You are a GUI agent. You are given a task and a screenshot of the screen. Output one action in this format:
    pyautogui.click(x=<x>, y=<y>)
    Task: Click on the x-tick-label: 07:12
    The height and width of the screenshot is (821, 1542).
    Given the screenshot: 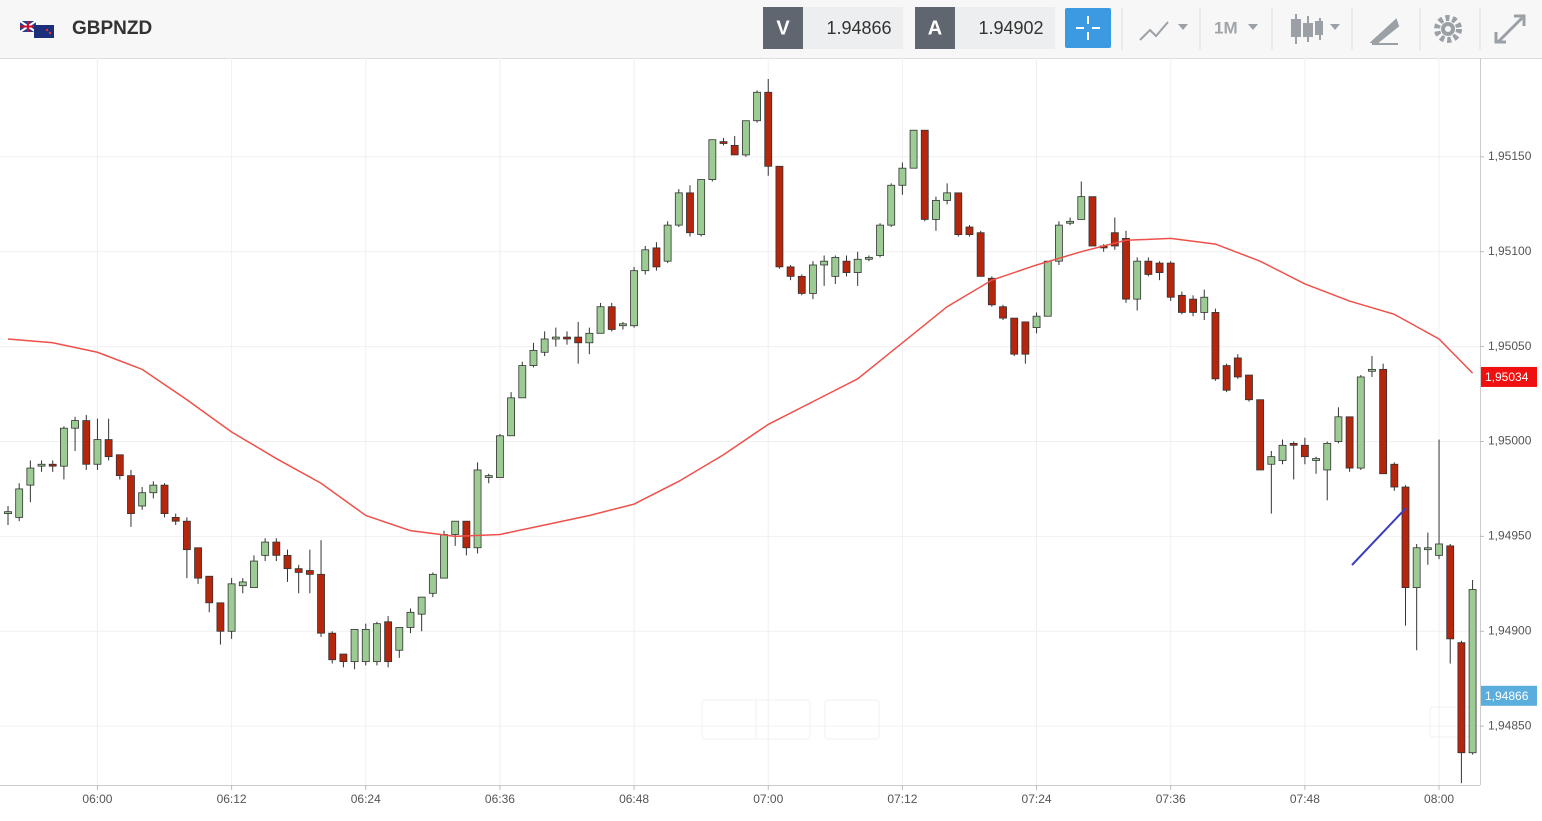 What is the action you would take?
    pyautogui.click(x=902, y=799)
    